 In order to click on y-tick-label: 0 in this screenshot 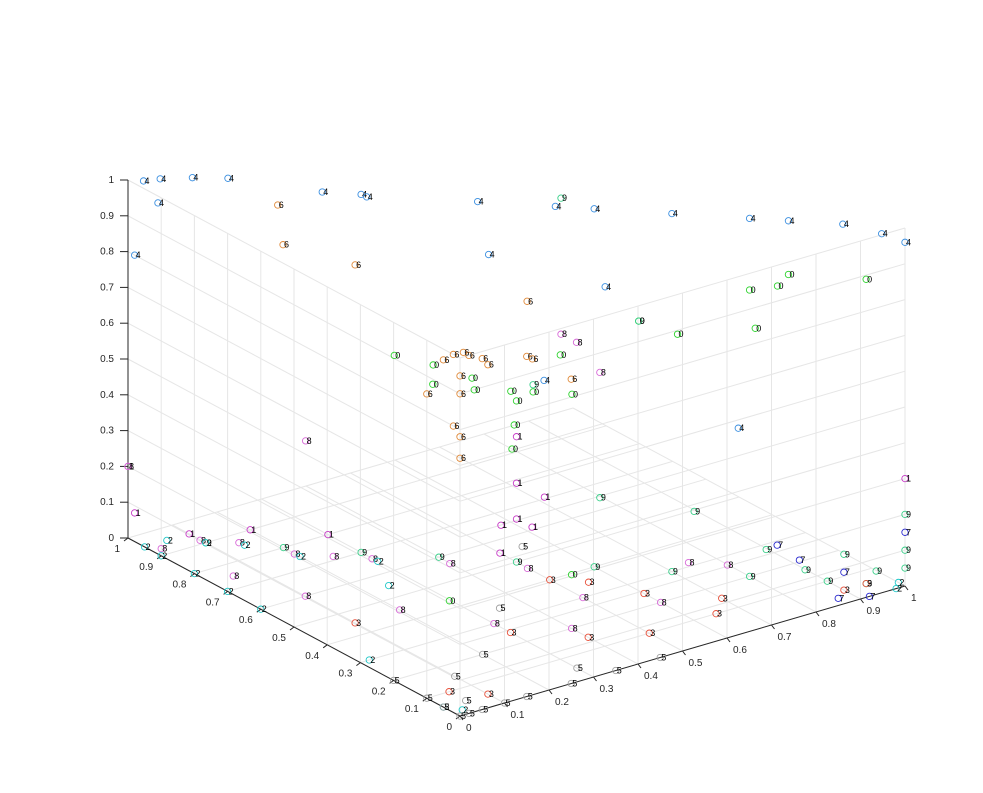, I will do `click(449, 727)`.